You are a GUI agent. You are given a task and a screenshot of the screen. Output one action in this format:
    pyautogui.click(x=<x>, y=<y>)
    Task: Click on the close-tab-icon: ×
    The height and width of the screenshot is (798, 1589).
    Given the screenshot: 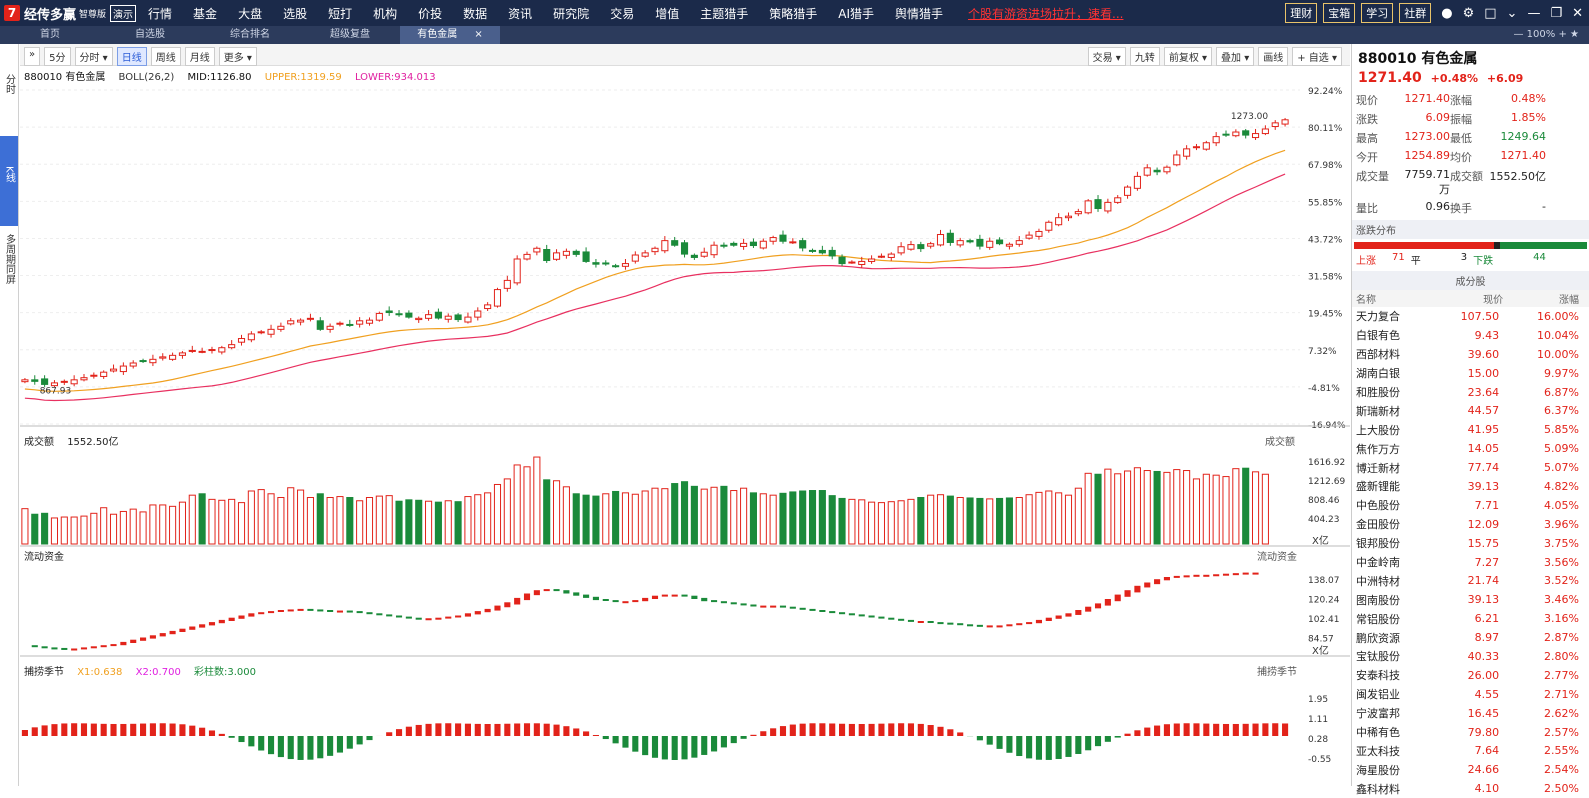 What is the action you would take?
    pyautogui.click(x=478, y=34)
    